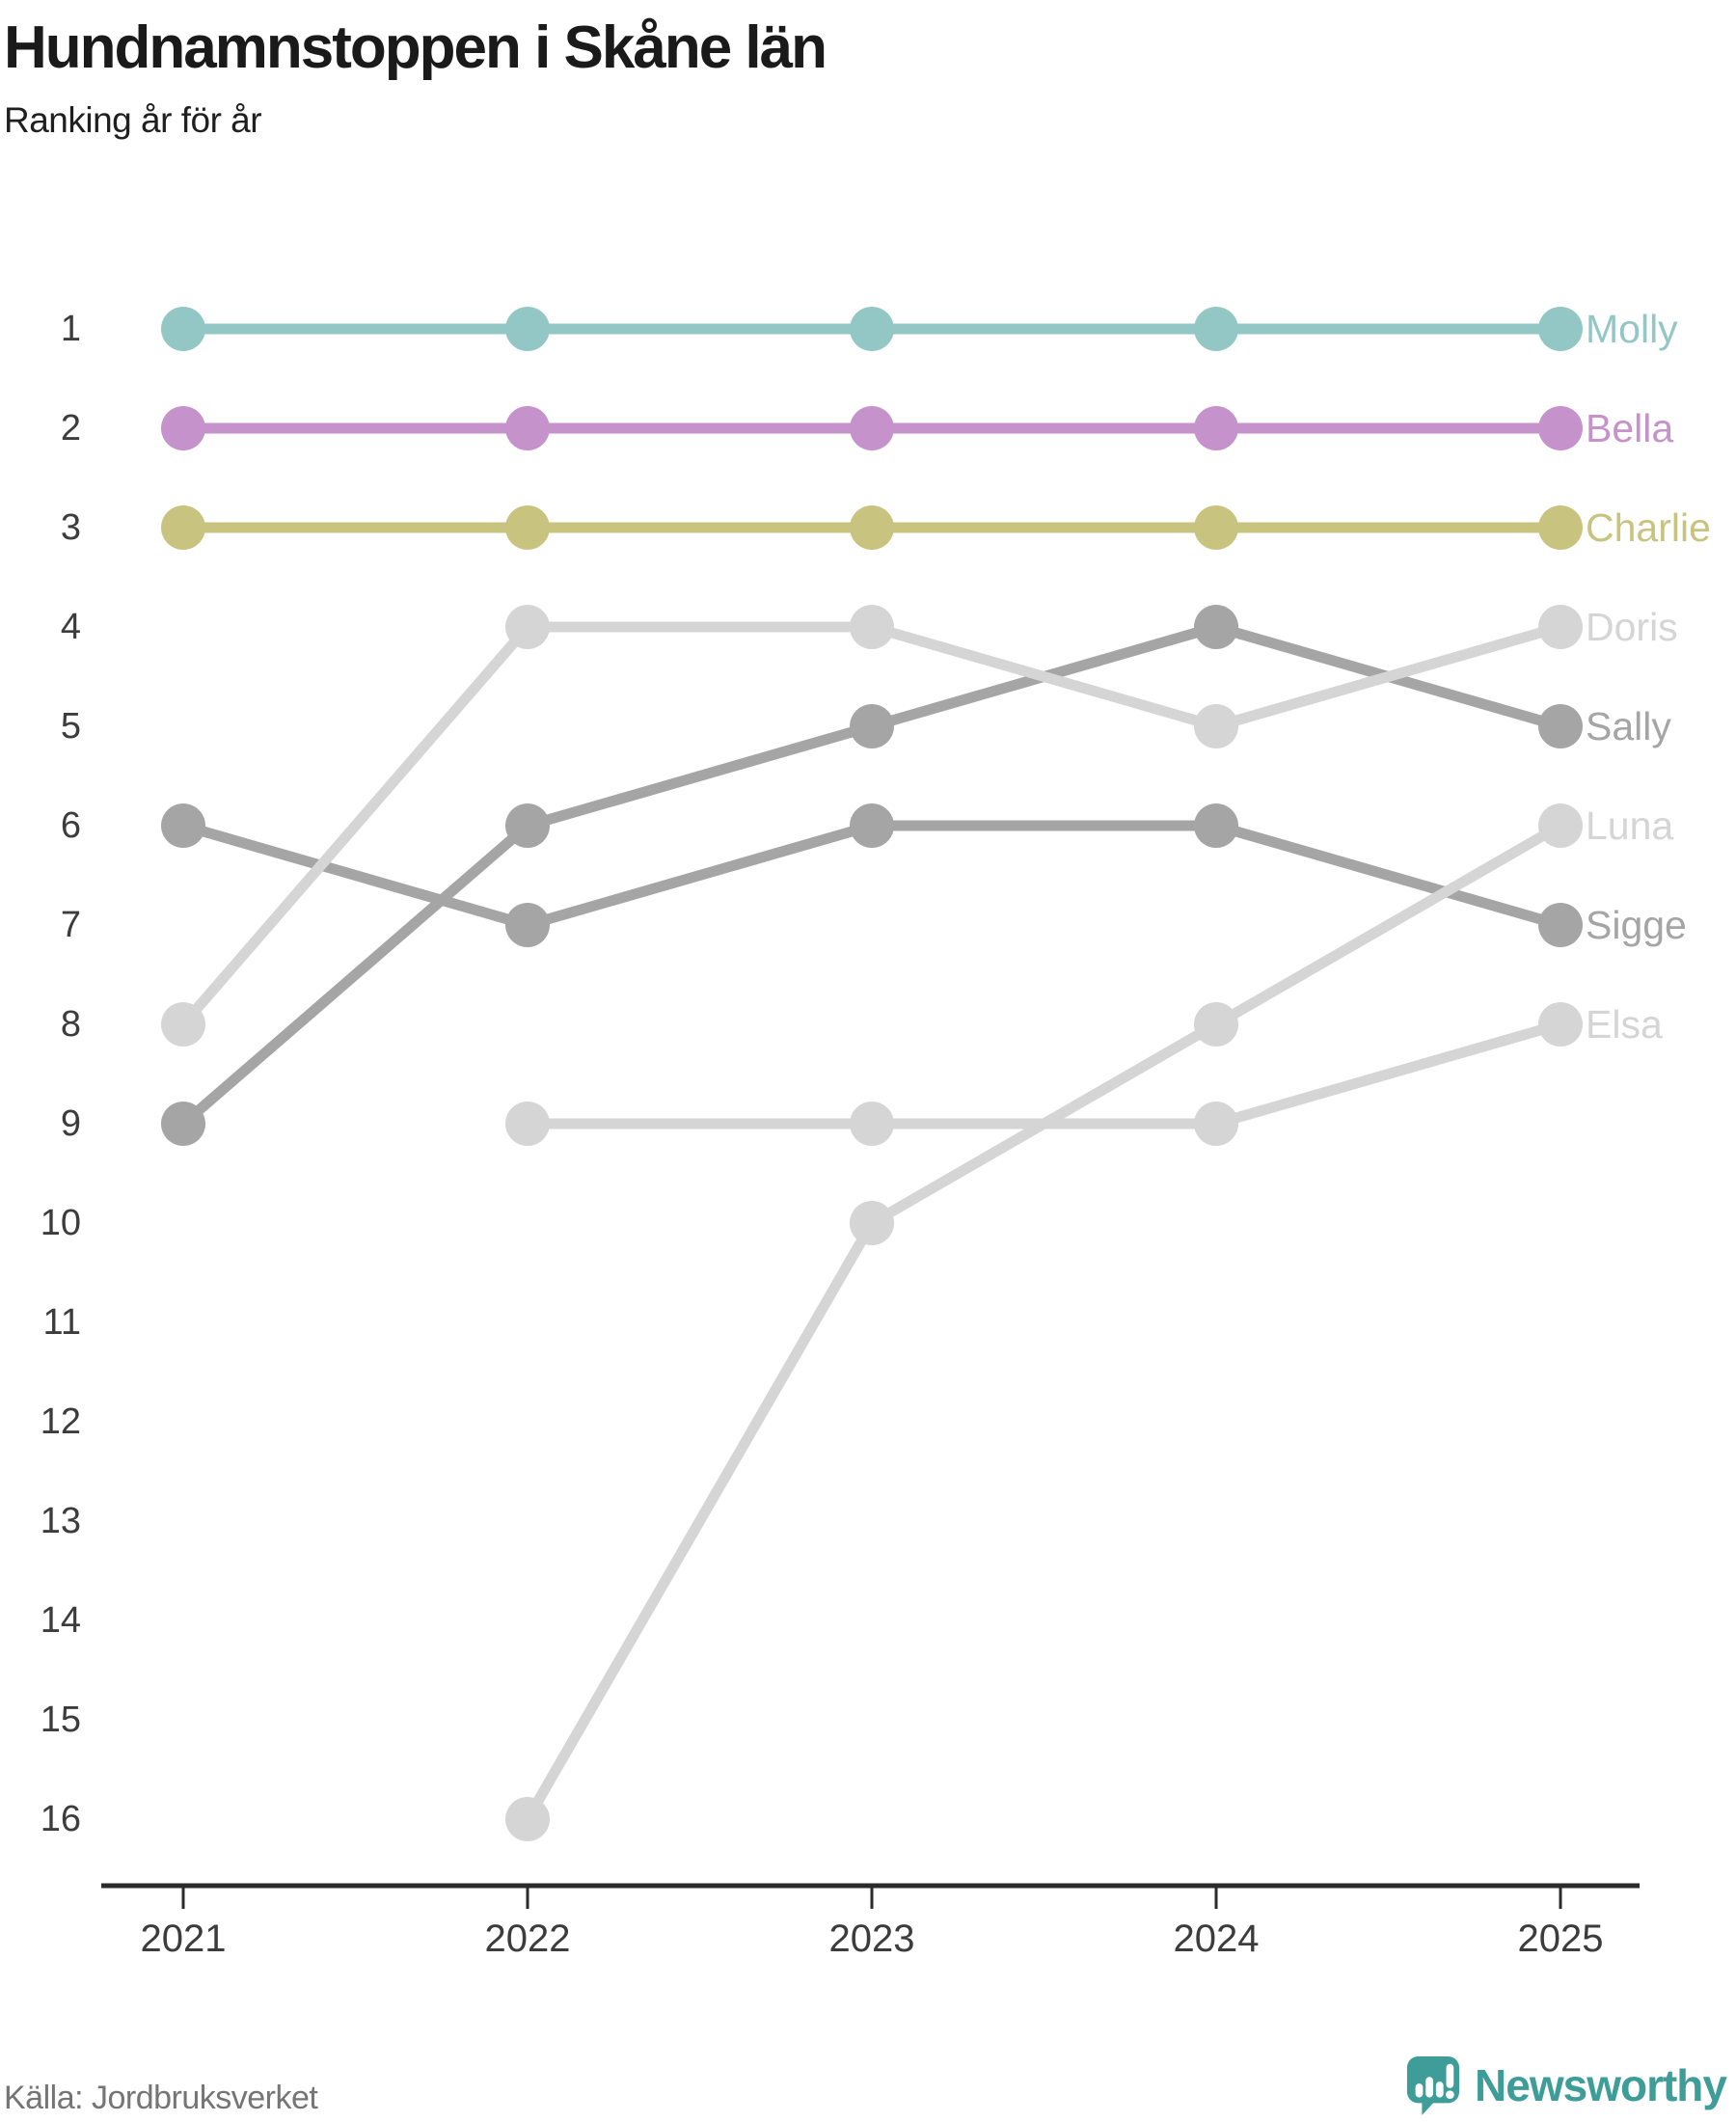 The image size is (1736, 2122). Describe the element at coordinates (1045, 1074) in the screenshot. I see `series-line-elsa` at that location.